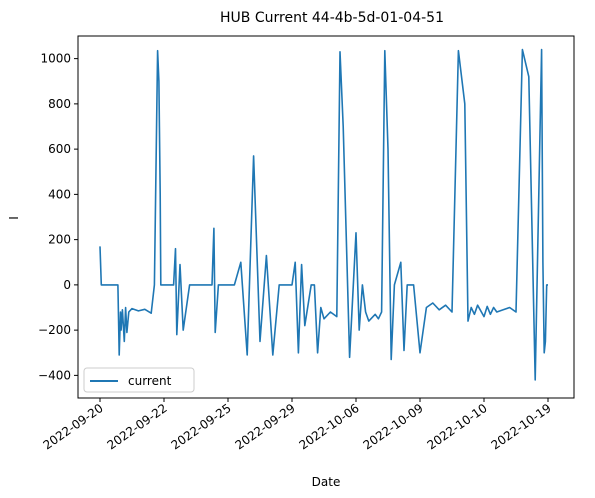 The image size is (595, 498). What do you see at coordinates (59, 240) in the screenshot?
I see `y-tick-label: 200` at bounding box center [59, 240].